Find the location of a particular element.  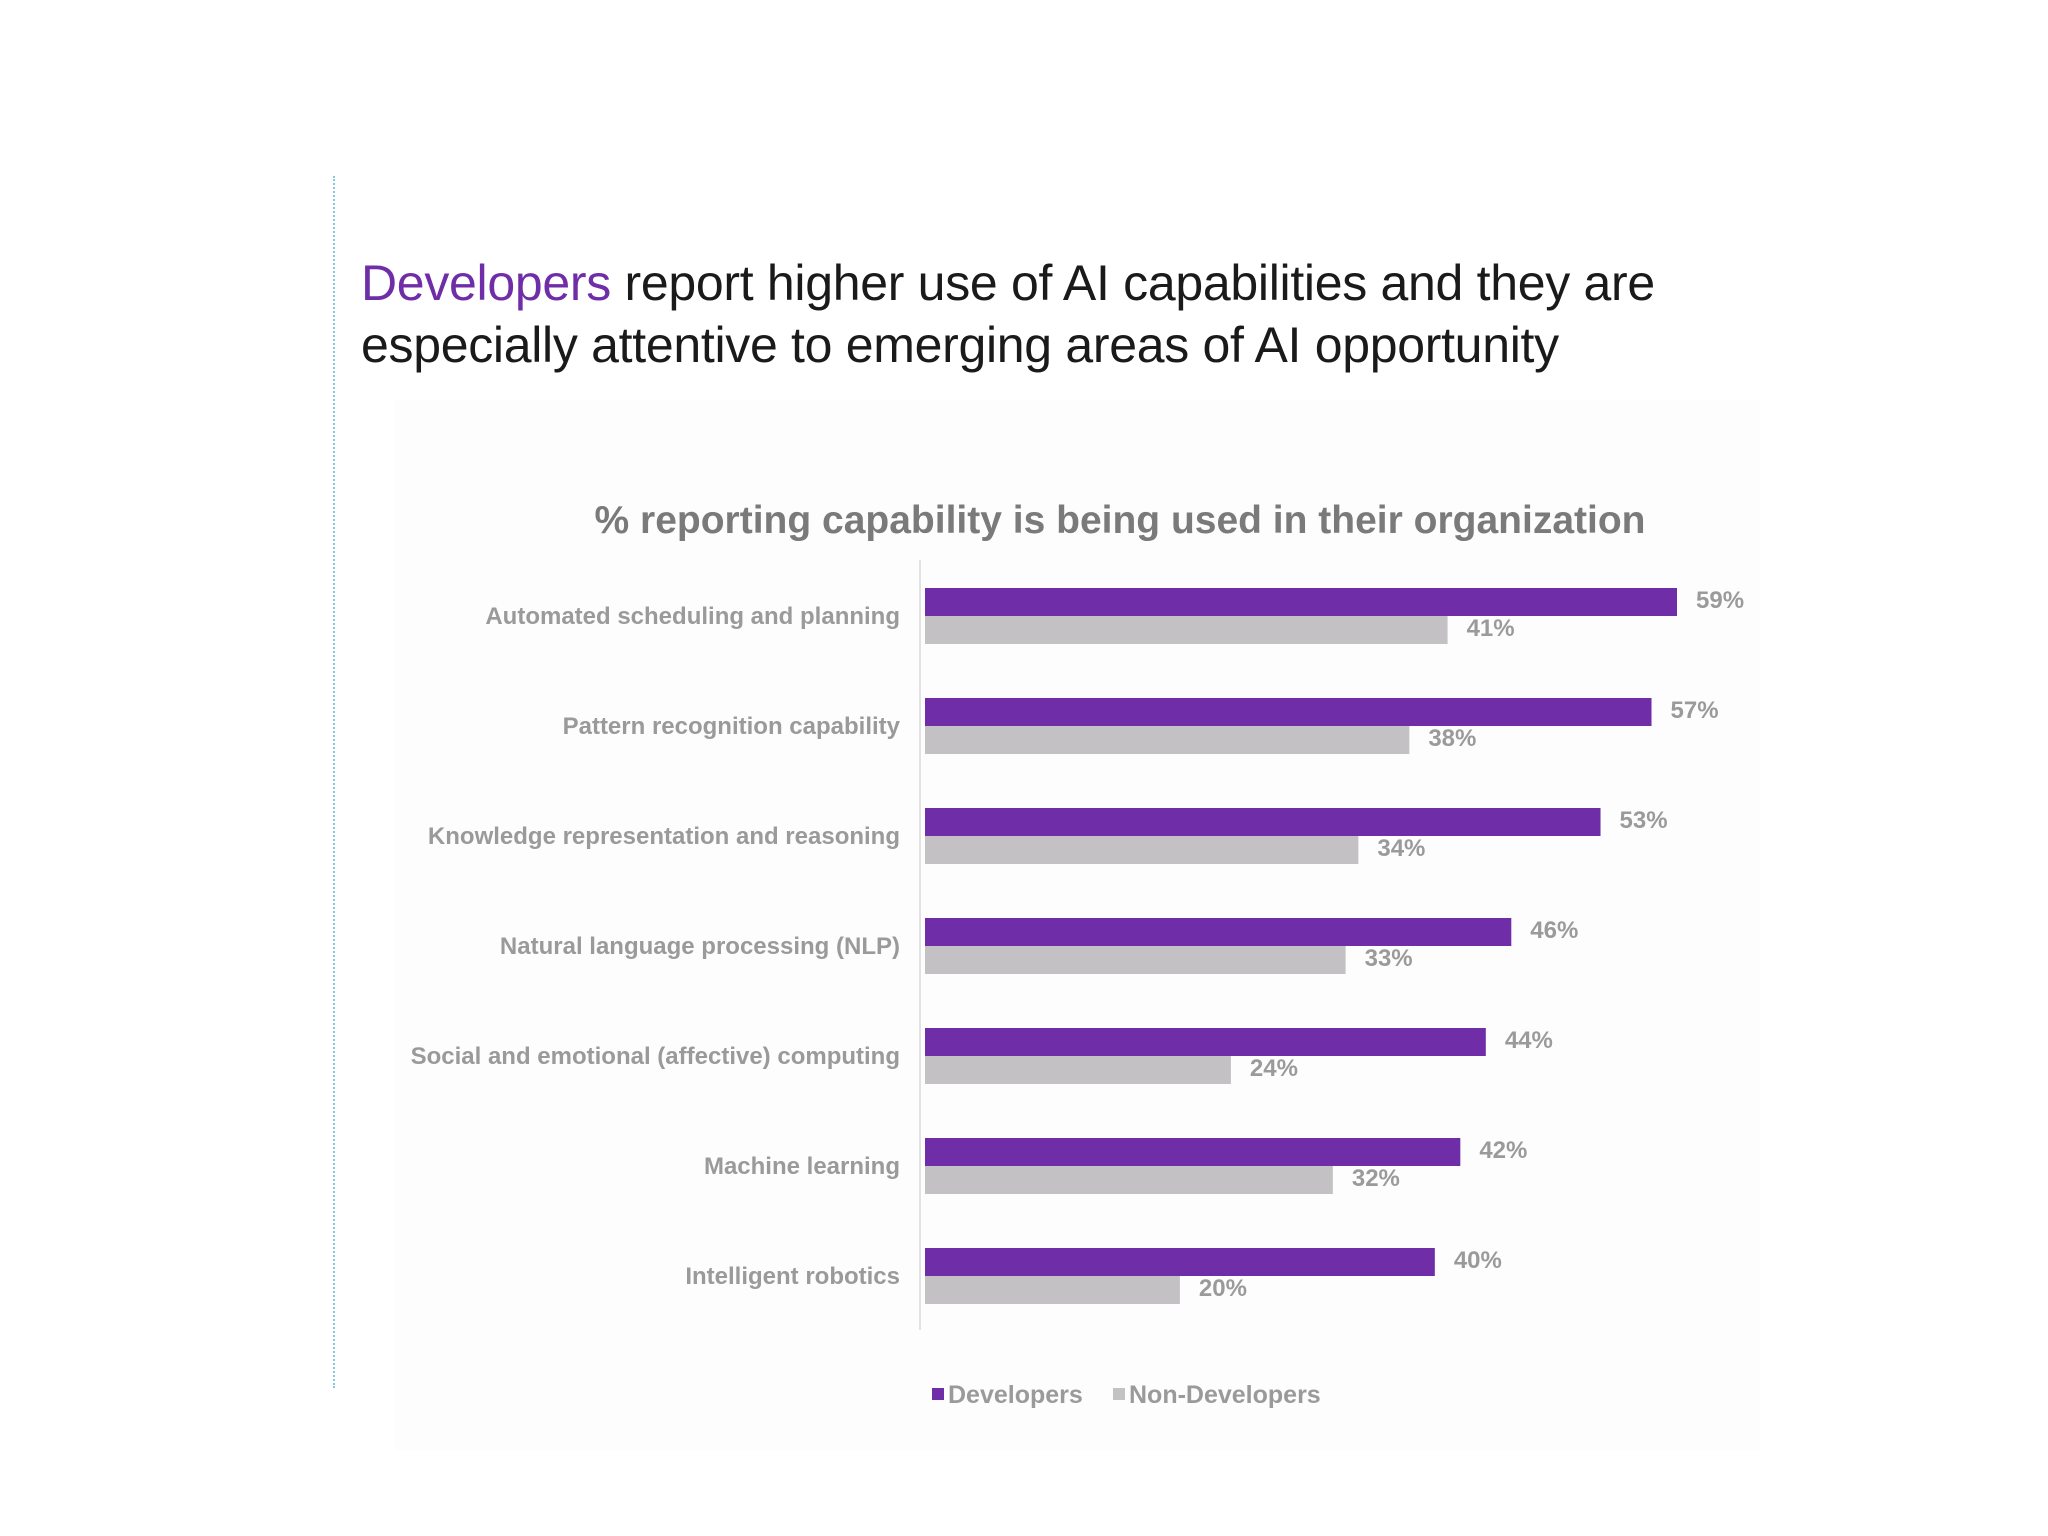

value-label-non-developers: 20% is located at coordinates (1223, 1288).